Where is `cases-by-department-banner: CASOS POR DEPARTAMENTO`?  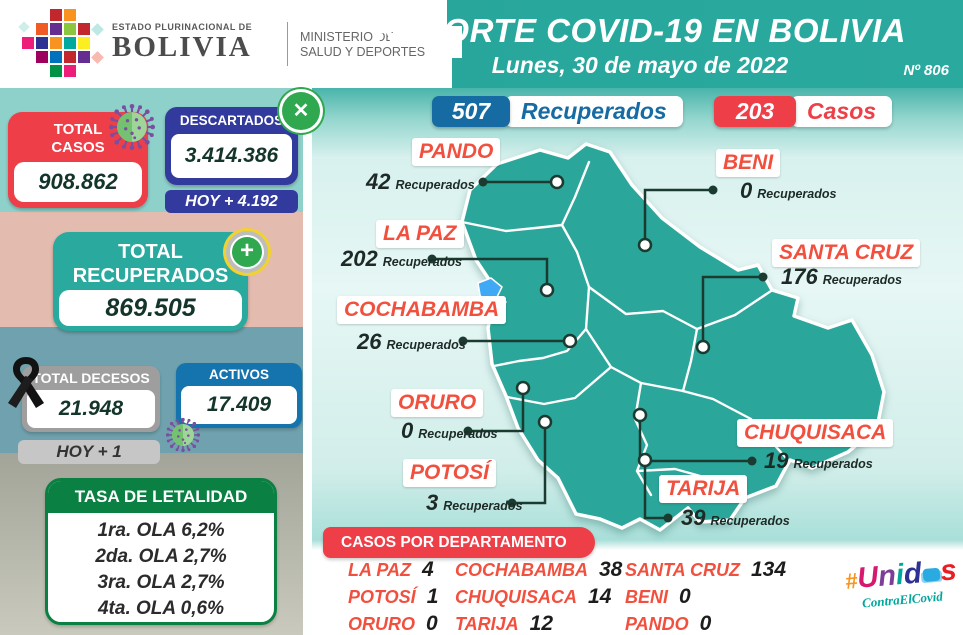 cases-by-department-banner: CASOS POR DEPARTAMENTO is located at coordinates (459, 542).